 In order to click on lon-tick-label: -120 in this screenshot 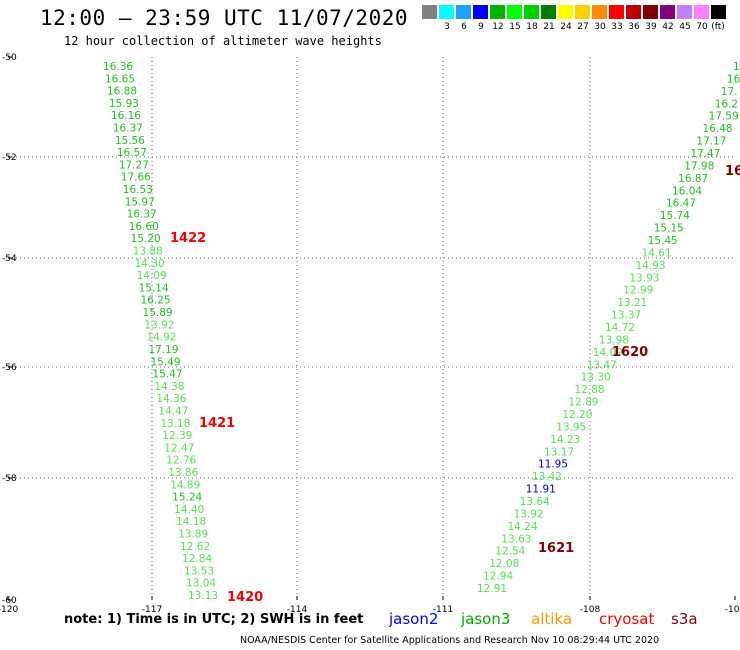, I will do `click(9, 610)`.